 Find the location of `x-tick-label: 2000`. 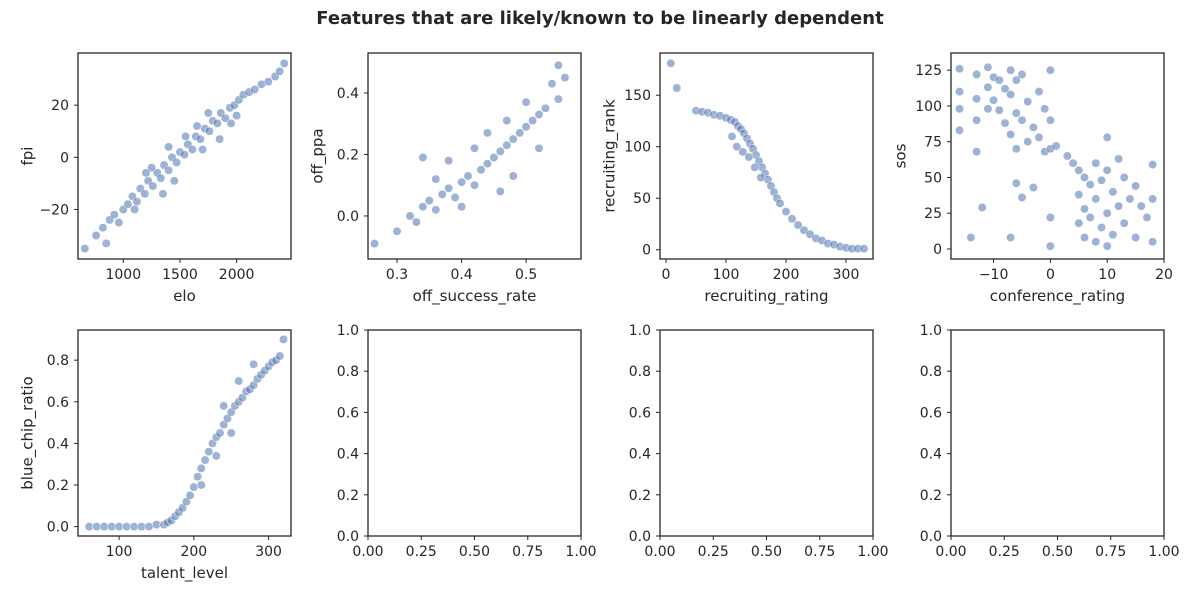

x-tick-label: 2000 is located at coordinates (237, 275).